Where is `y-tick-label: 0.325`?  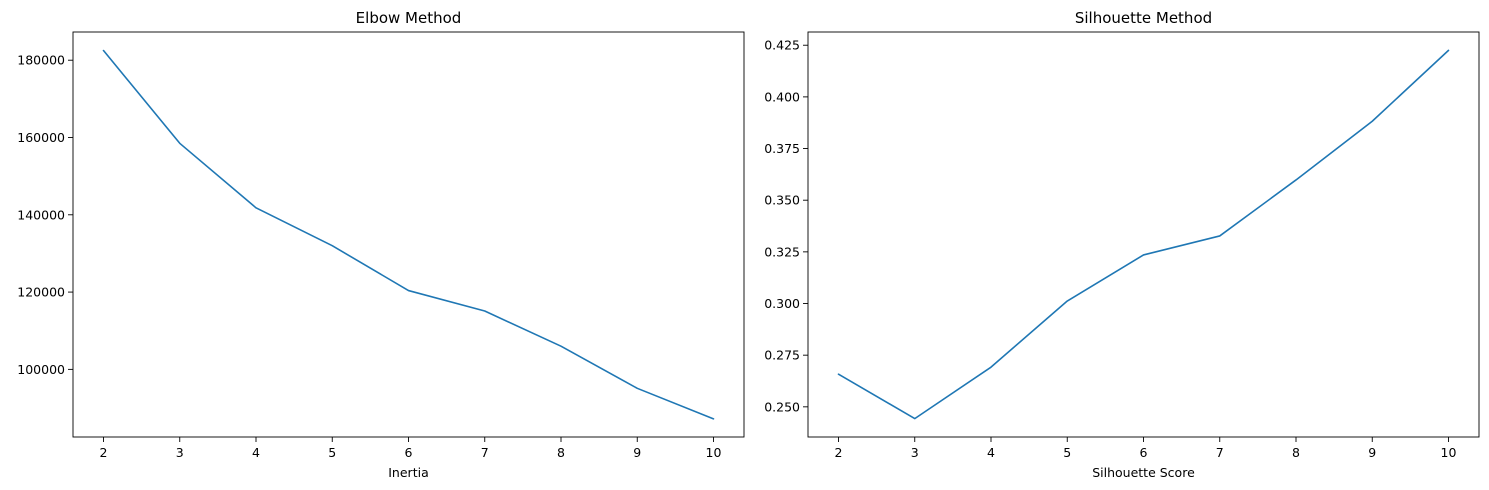
y-tick-label: 0.325 is located at coordinates (782, 251).